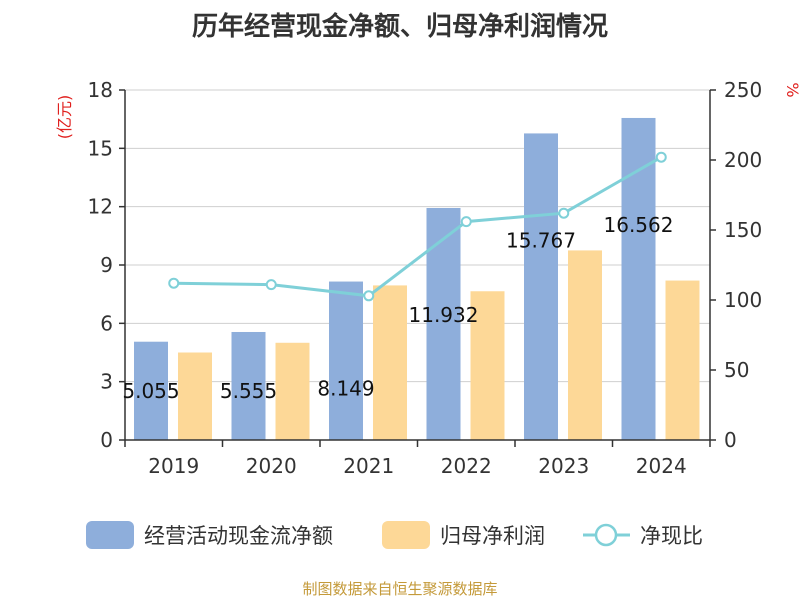 The width and height of the screenshot is (800, 600). Describe the element at coordinates (100, 90) in the screenshot. I see `left-tick-label: 18` at that location.